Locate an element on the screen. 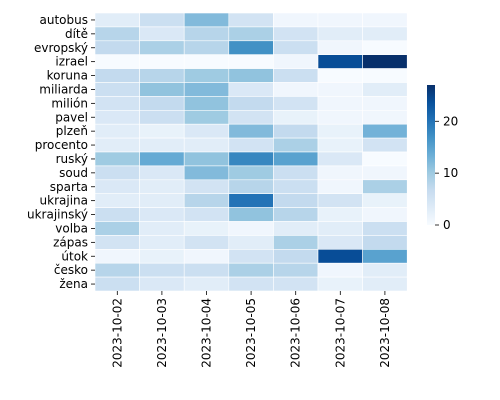 The height and width of the screenshot is (400, 500). y-tick-label: ukrajinský is located at coordinates (57, 215).